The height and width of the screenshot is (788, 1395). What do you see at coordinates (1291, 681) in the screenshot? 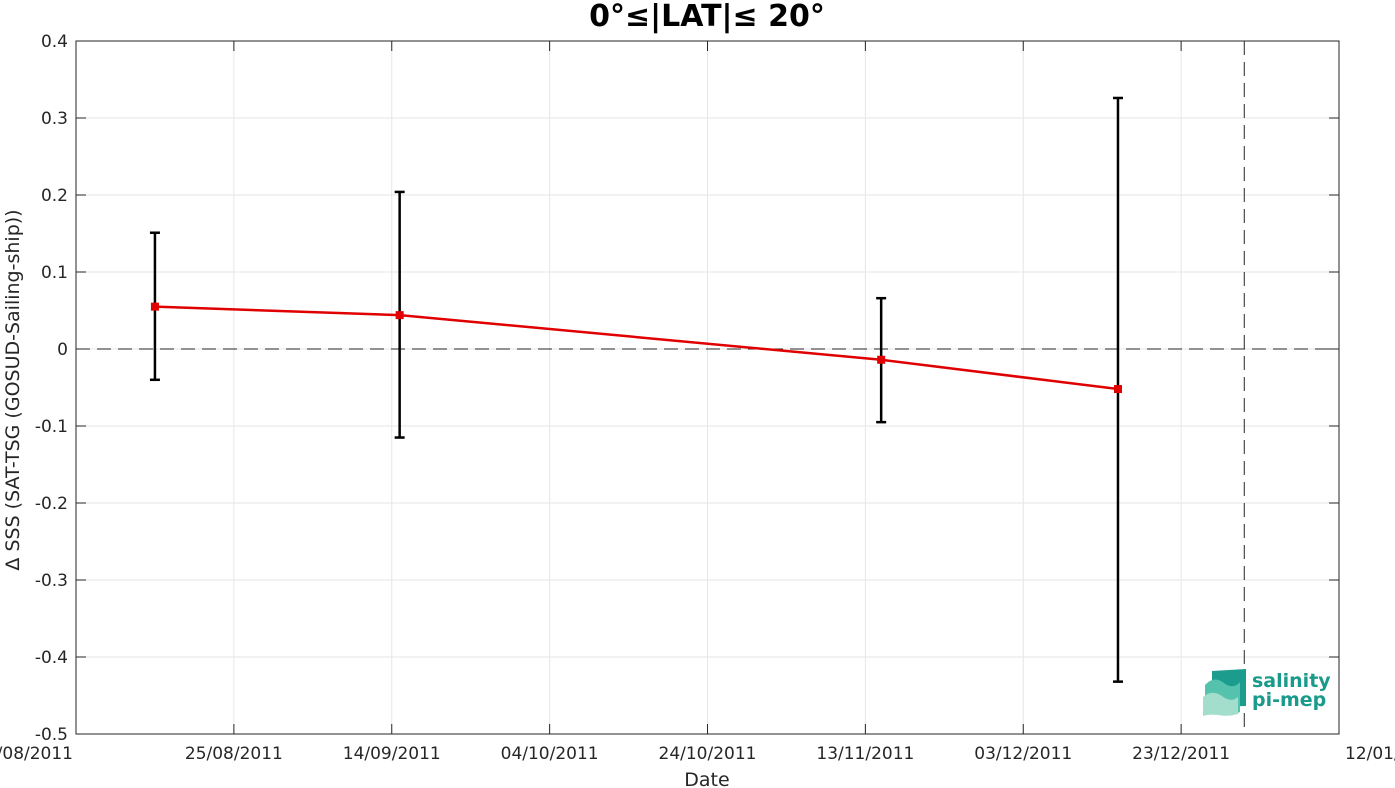
I see `logo-line-1: salinity` at bounding box center [1291, 681].